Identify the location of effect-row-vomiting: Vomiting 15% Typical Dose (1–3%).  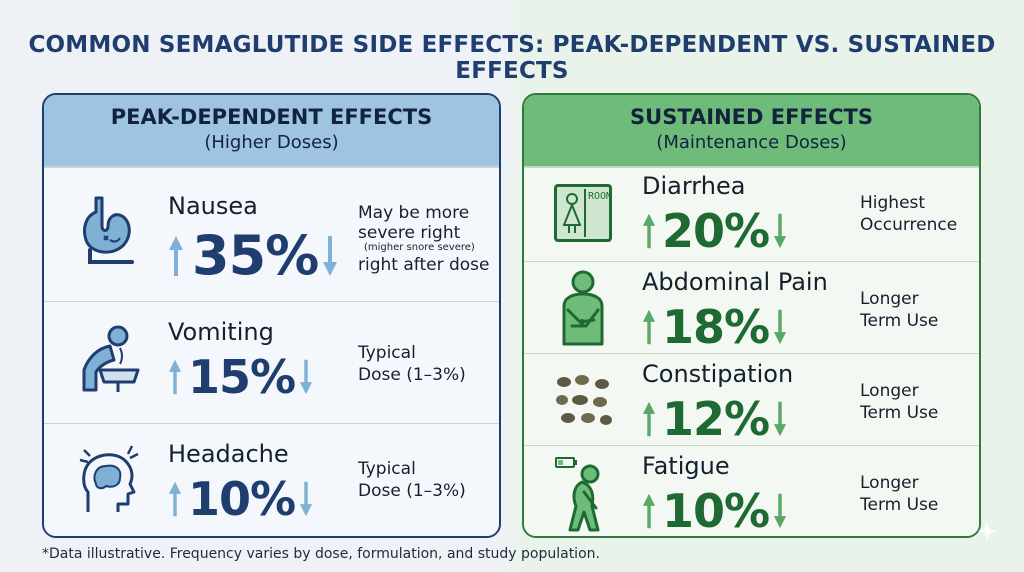
(271, 362).